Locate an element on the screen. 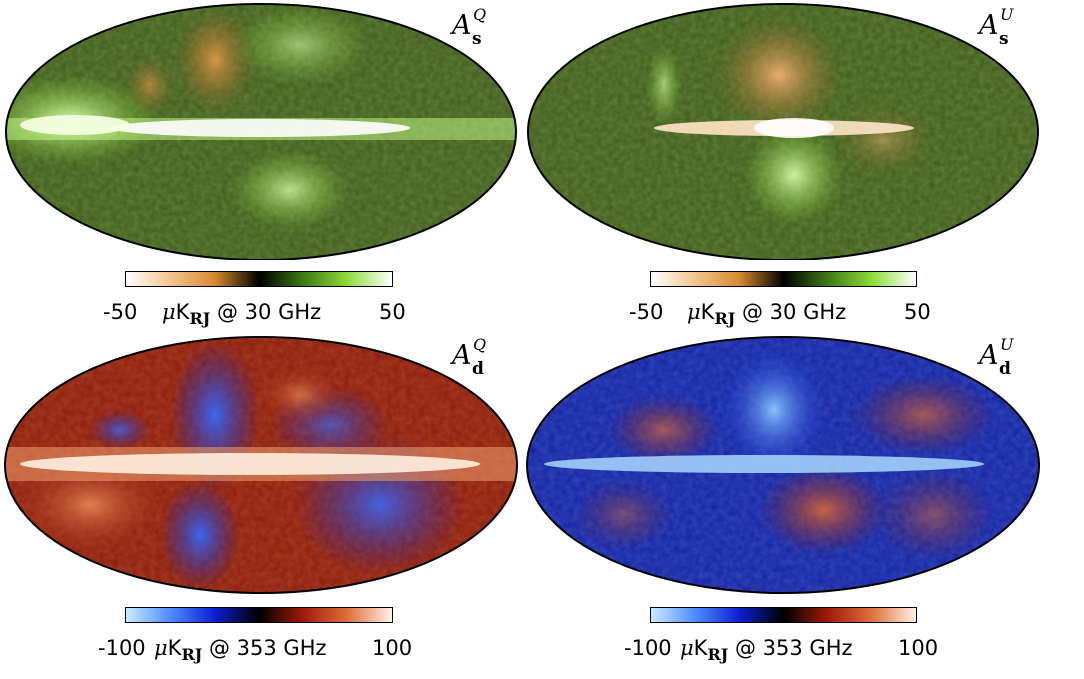  colorbar-max-as-u: 50 is located at coordinates (917, 312).